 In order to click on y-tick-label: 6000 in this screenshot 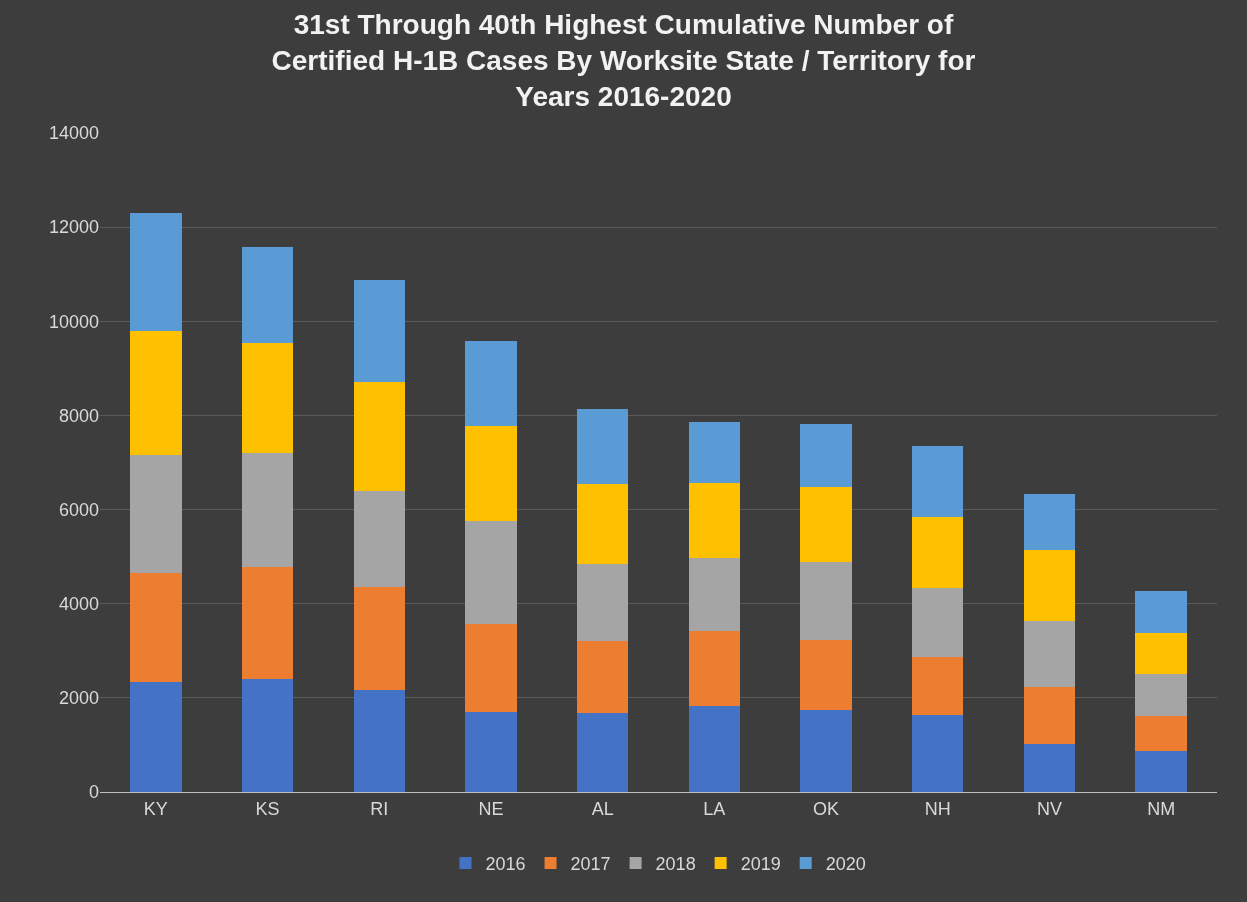, I will do `click(78, 509)`.